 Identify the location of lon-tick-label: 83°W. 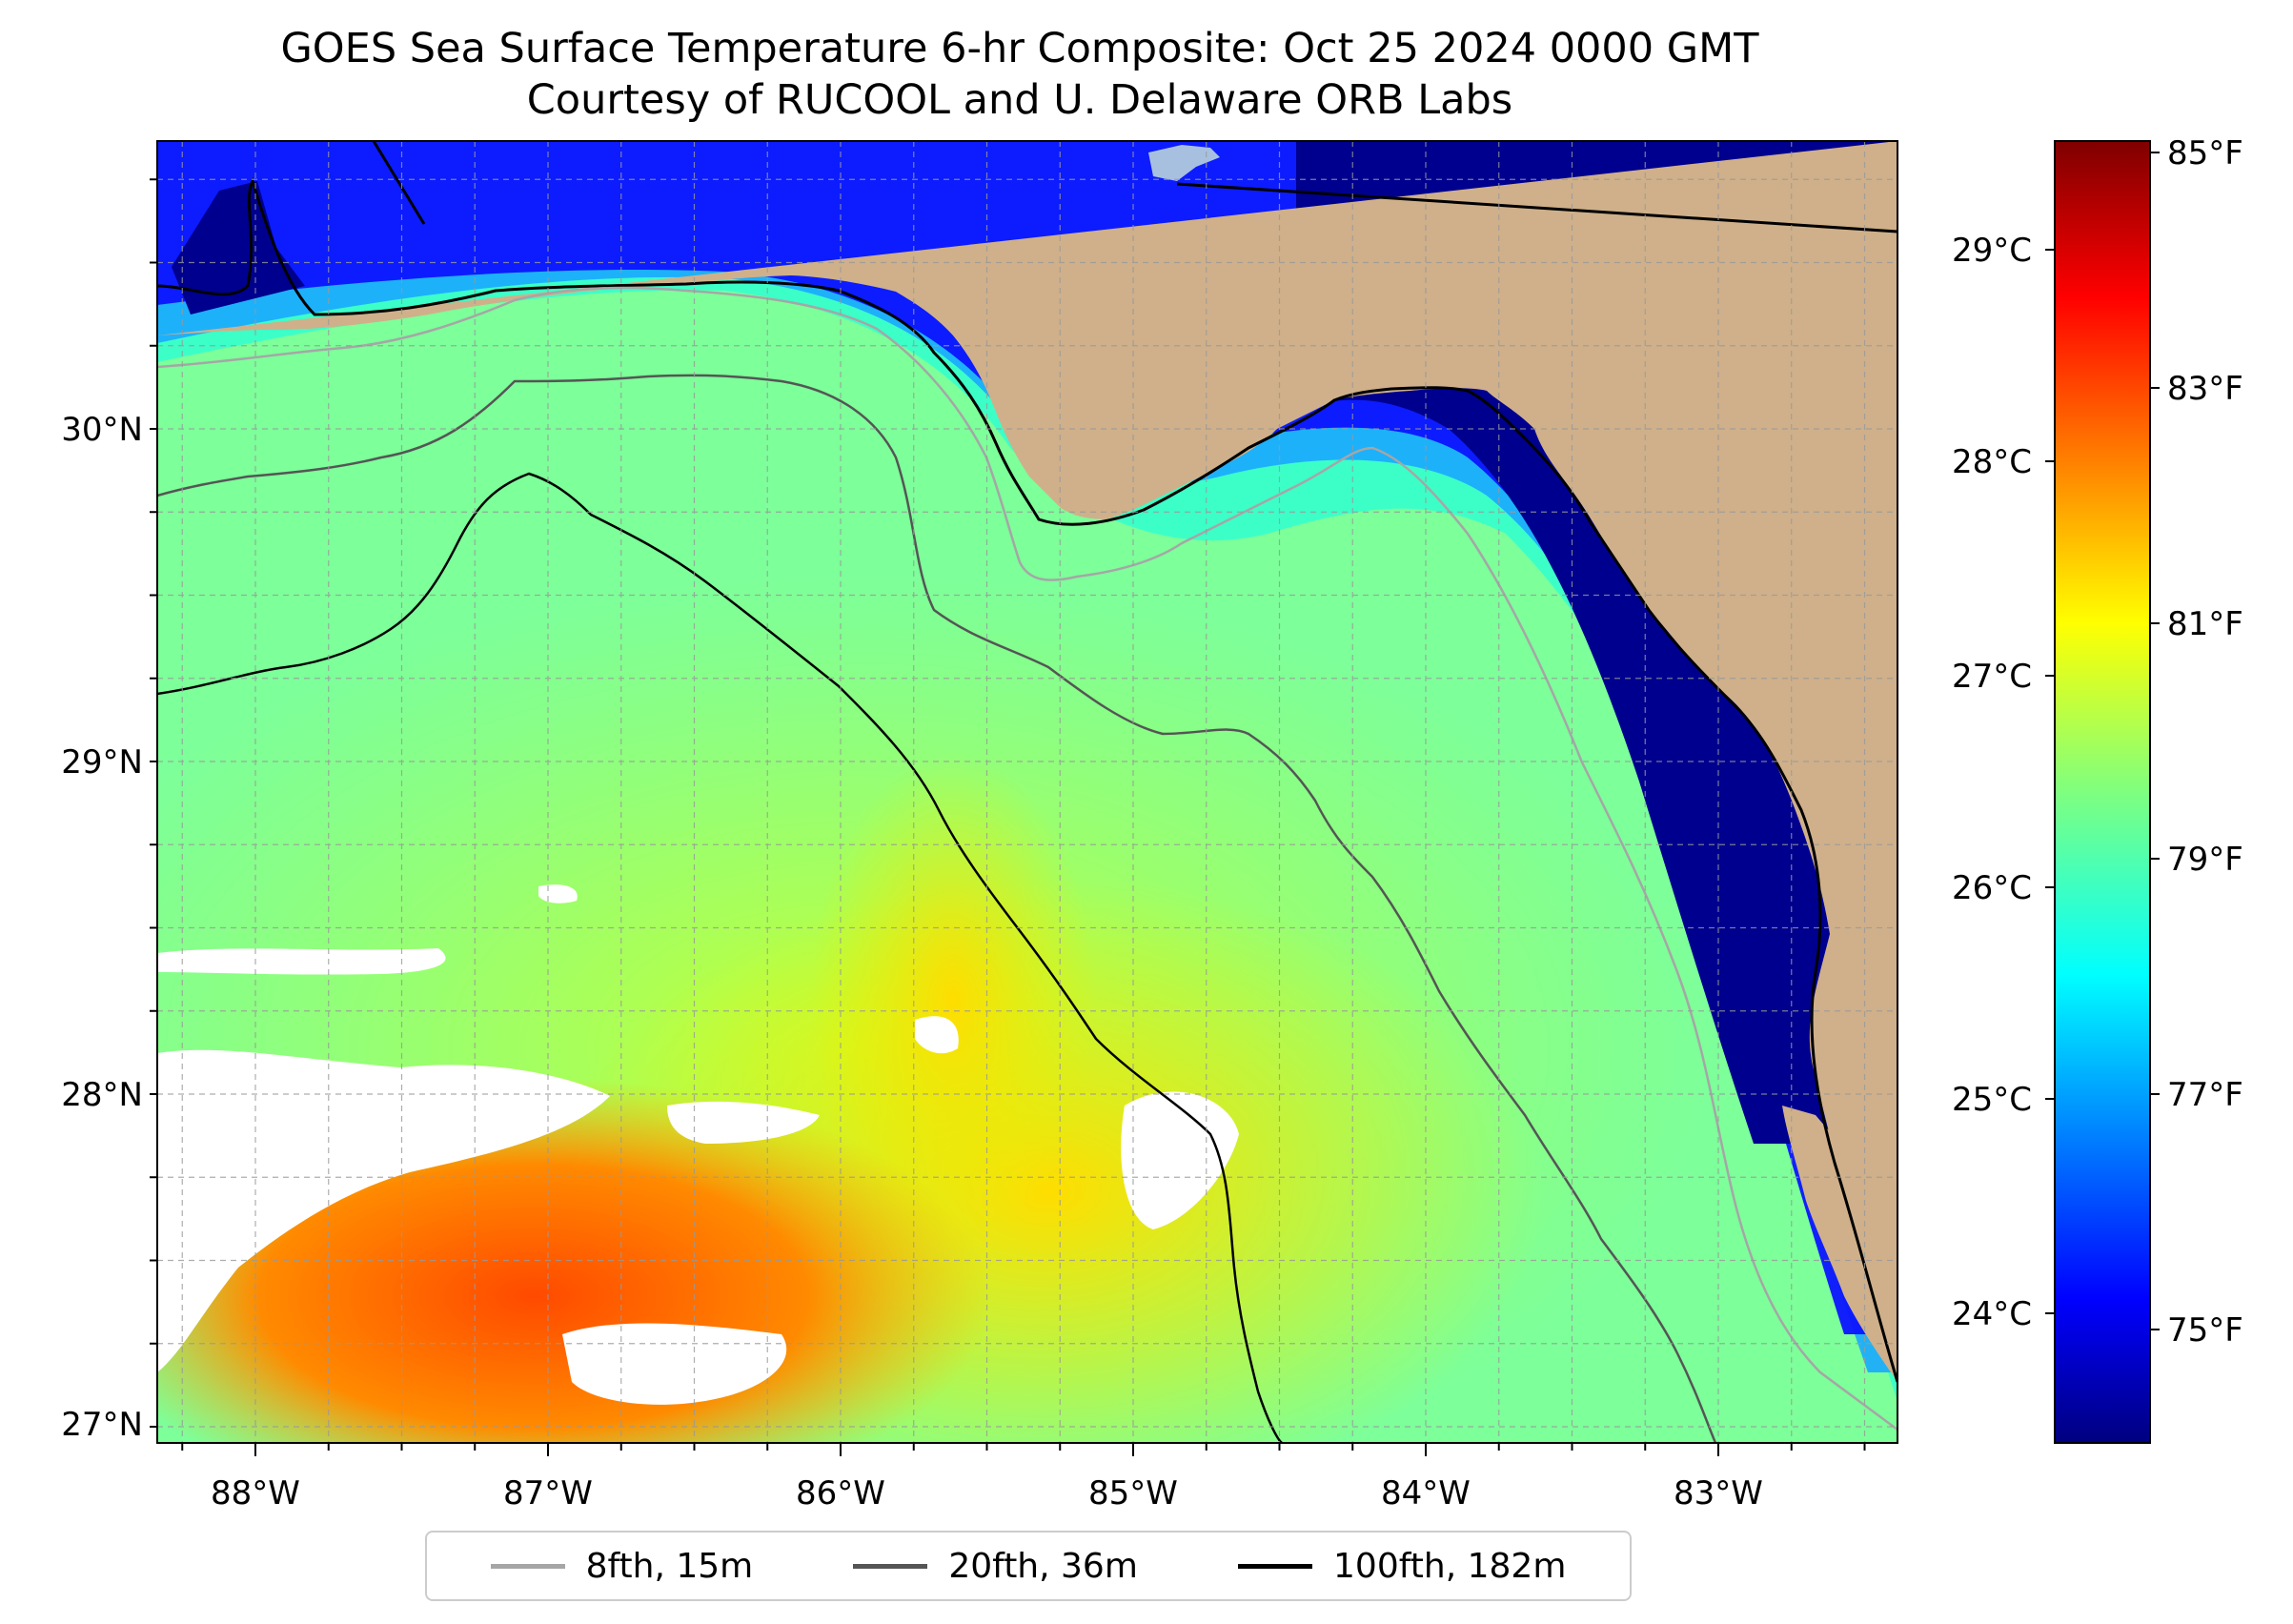
(1719, 1493).